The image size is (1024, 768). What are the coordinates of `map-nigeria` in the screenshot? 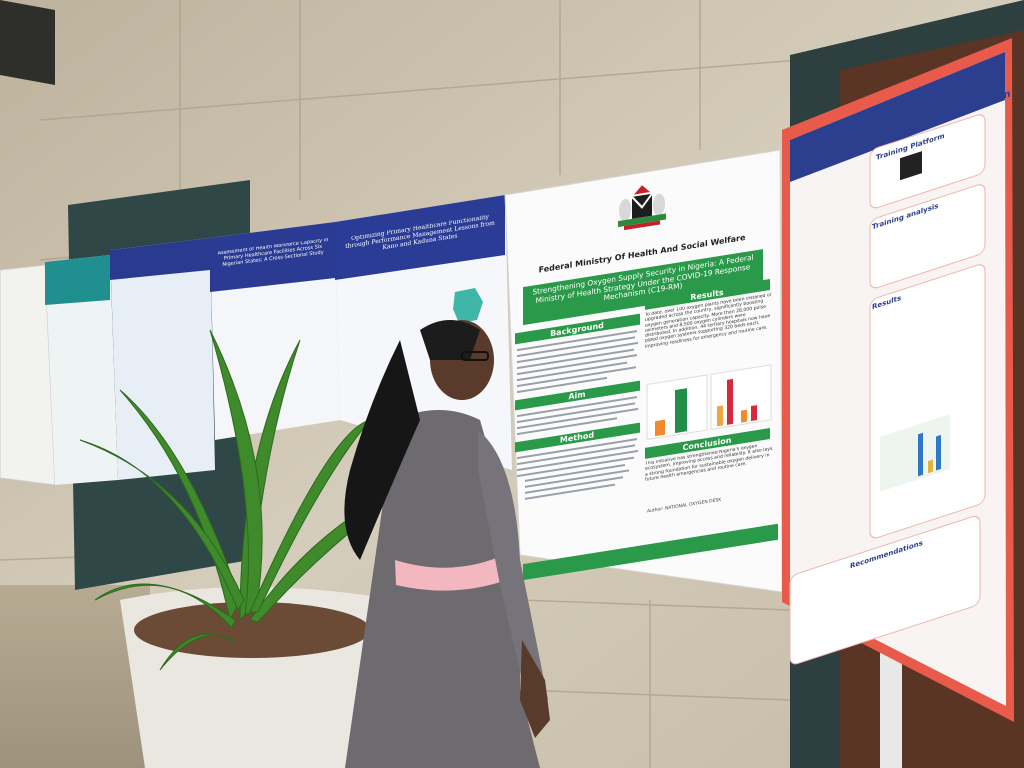 It's located at (468, 305).